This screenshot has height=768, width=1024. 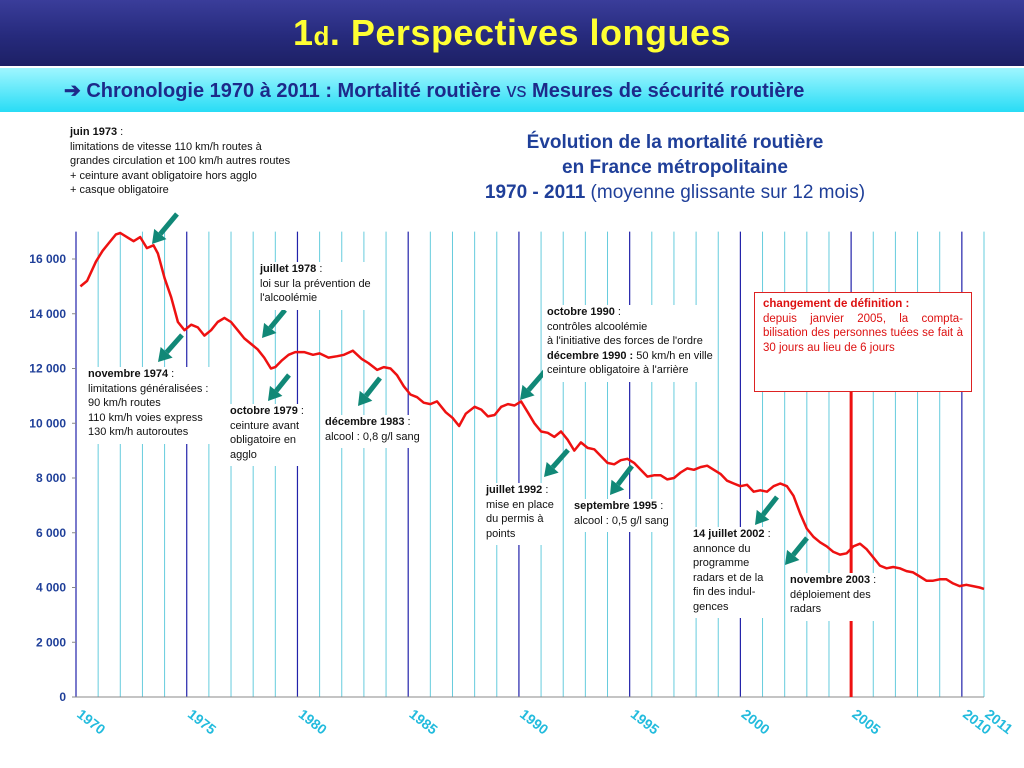 I want to click on annotation-head: octobre 1979, so click(x=264, y=411).